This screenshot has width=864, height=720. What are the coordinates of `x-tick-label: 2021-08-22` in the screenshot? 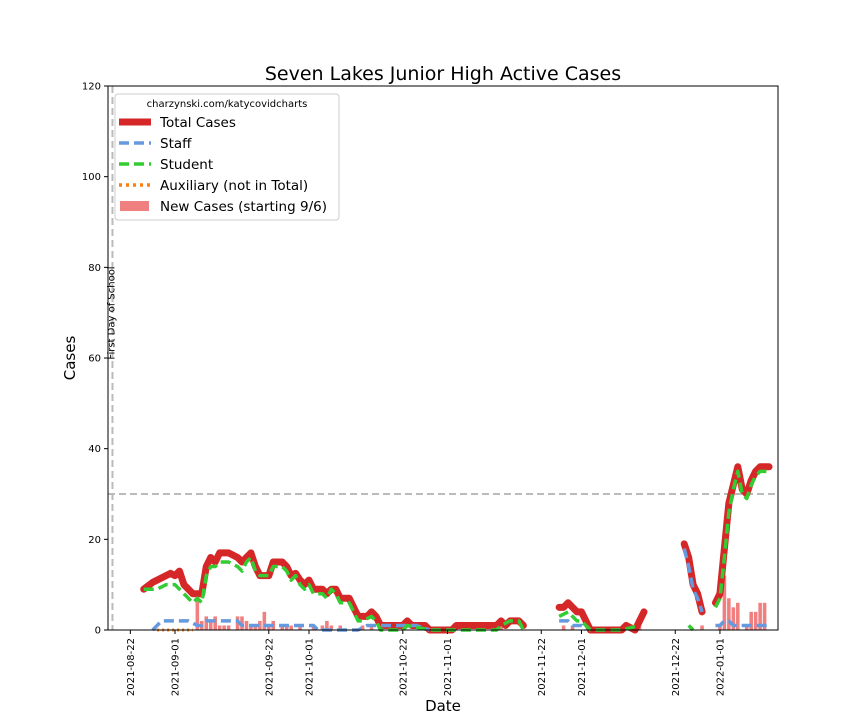 It's located at (131, 667).